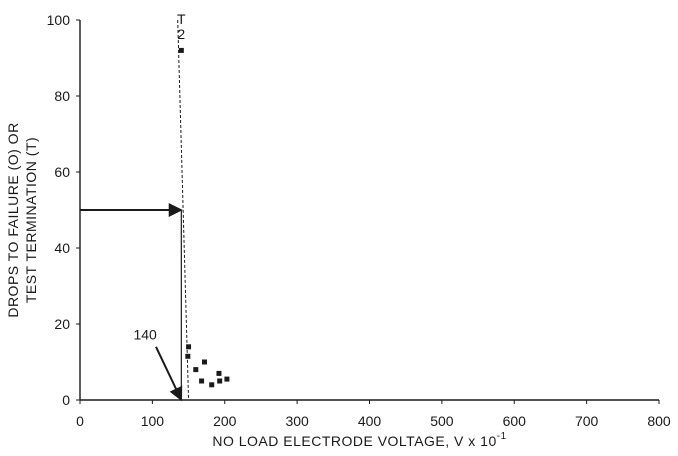  Describe the element at coordinates (62, 248) in the screenshot. I see `y-tick-label-40: 40` at that location.